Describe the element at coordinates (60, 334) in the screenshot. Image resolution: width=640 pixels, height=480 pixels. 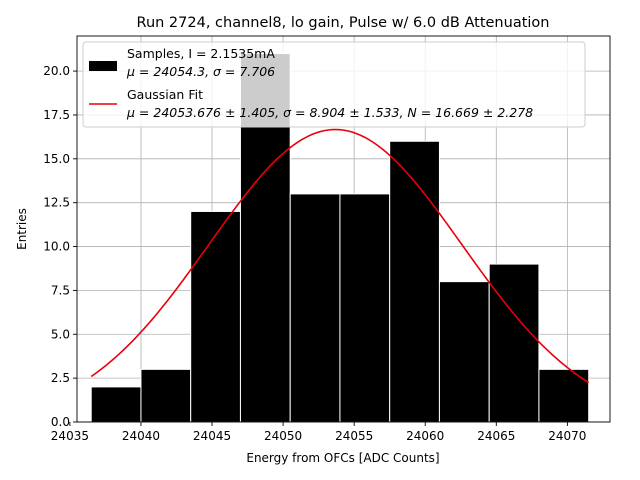
I see `y-tick-label-2: 5.0` at that location.